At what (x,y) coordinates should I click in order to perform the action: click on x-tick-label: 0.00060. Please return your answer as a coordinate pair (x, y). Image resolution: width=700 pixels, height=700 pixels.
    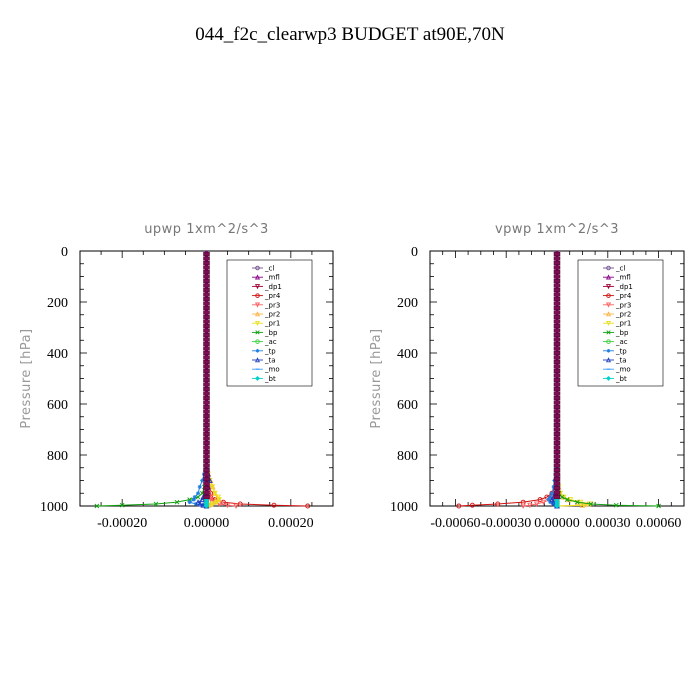
    Looking at the image, I should click on (659, 523).